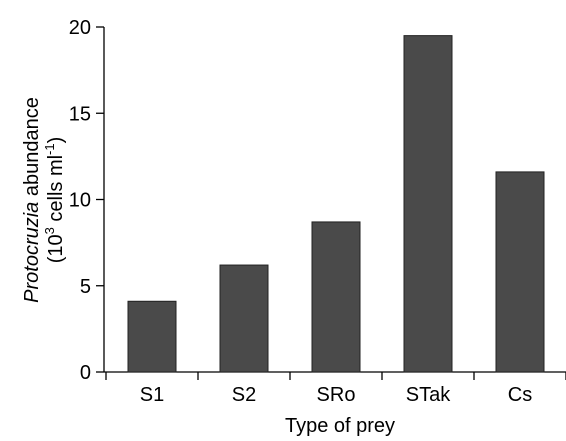 This screenshot has height=441, width=566. What do you see at coordinates (56, 248) in the screenshot?
I see `y-axis-unit-pre: (10` at bounding box center [56, 248].